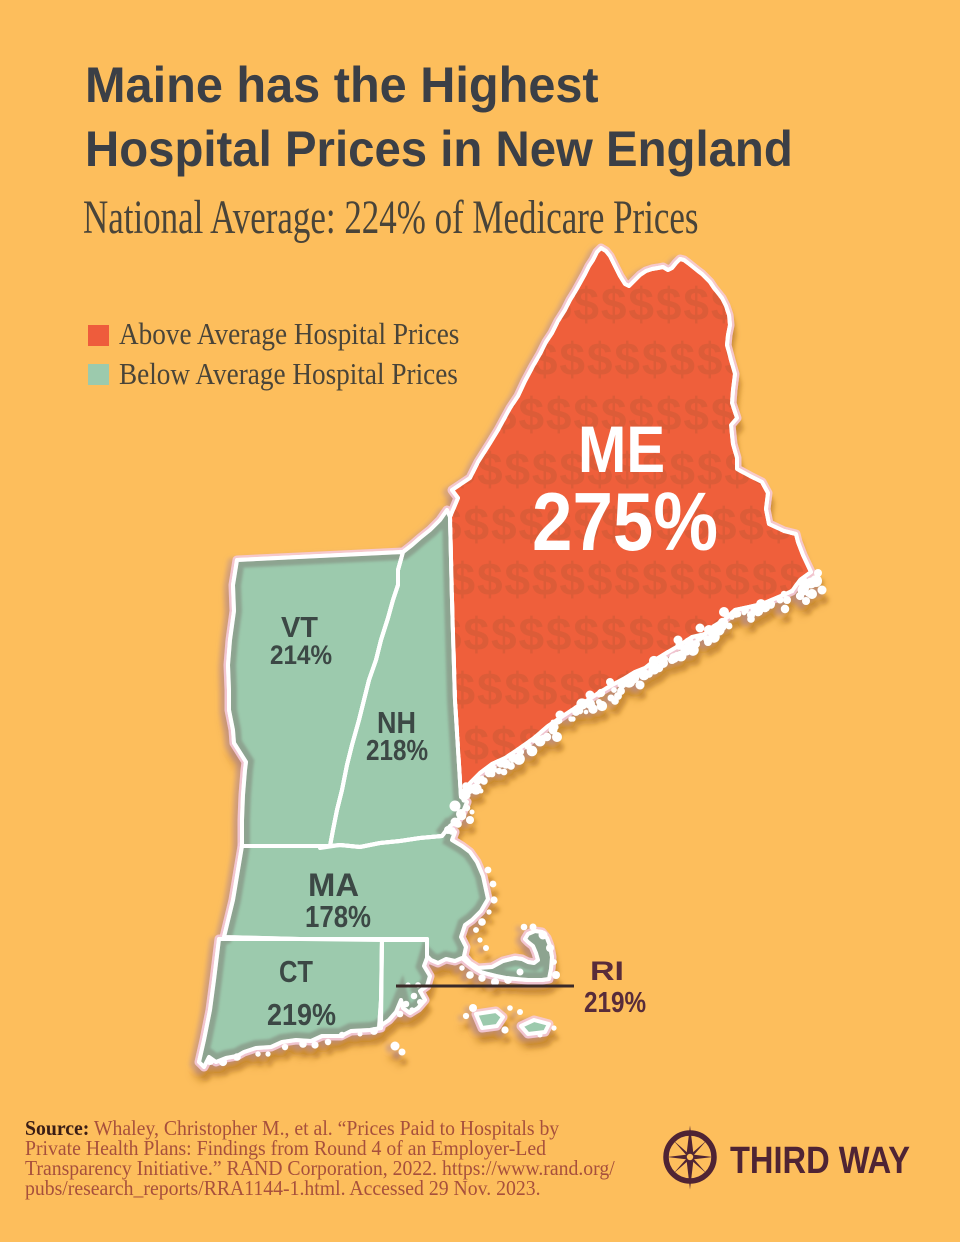 This screenshot has width=960, height=1242. What do you see at coordinates (820, 1161) in the screenshot?
I see `svg-text: THIRD WAY` at bounding box center [820, 1161].